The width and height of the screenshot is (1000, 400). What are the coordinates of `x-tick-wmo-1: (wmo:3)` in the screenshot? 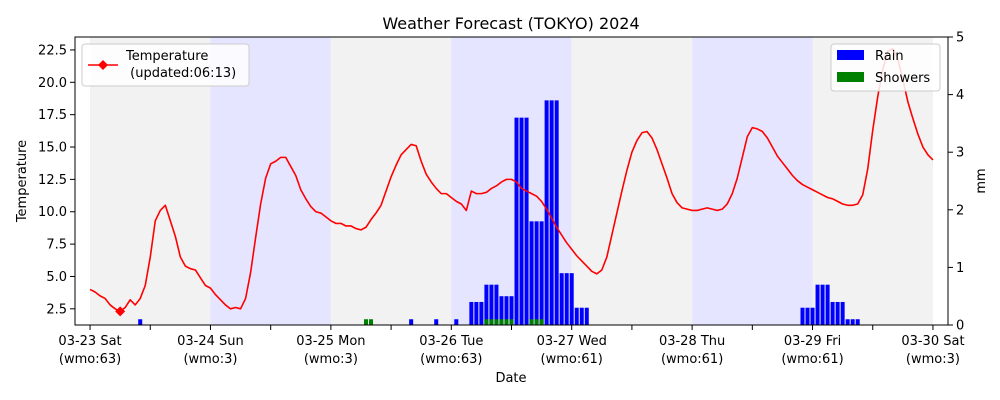 It's located at (210, 359).